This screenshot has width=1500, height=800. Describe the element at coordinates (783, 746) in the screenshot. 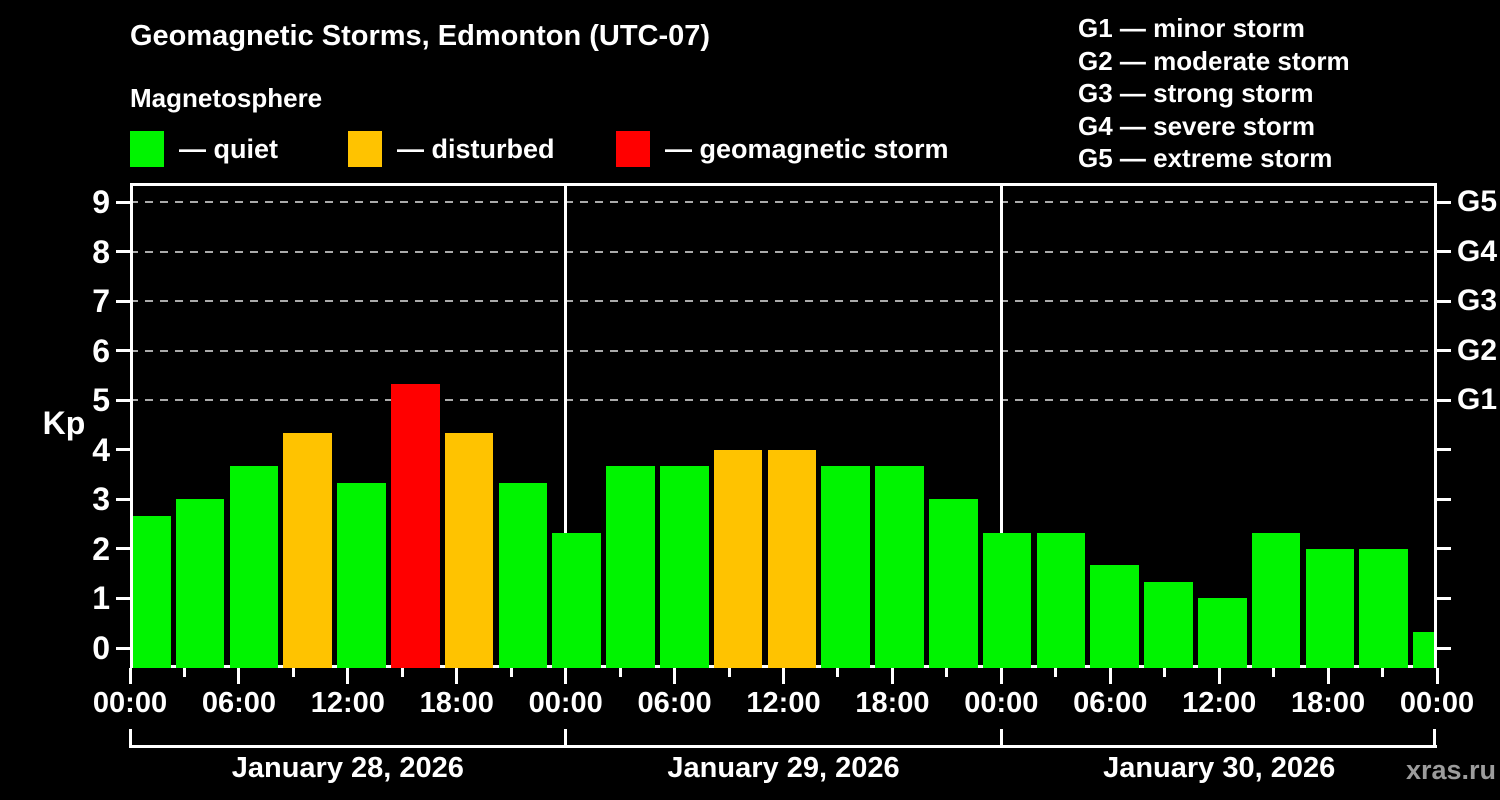

I see `day-bracket-line` at that location.